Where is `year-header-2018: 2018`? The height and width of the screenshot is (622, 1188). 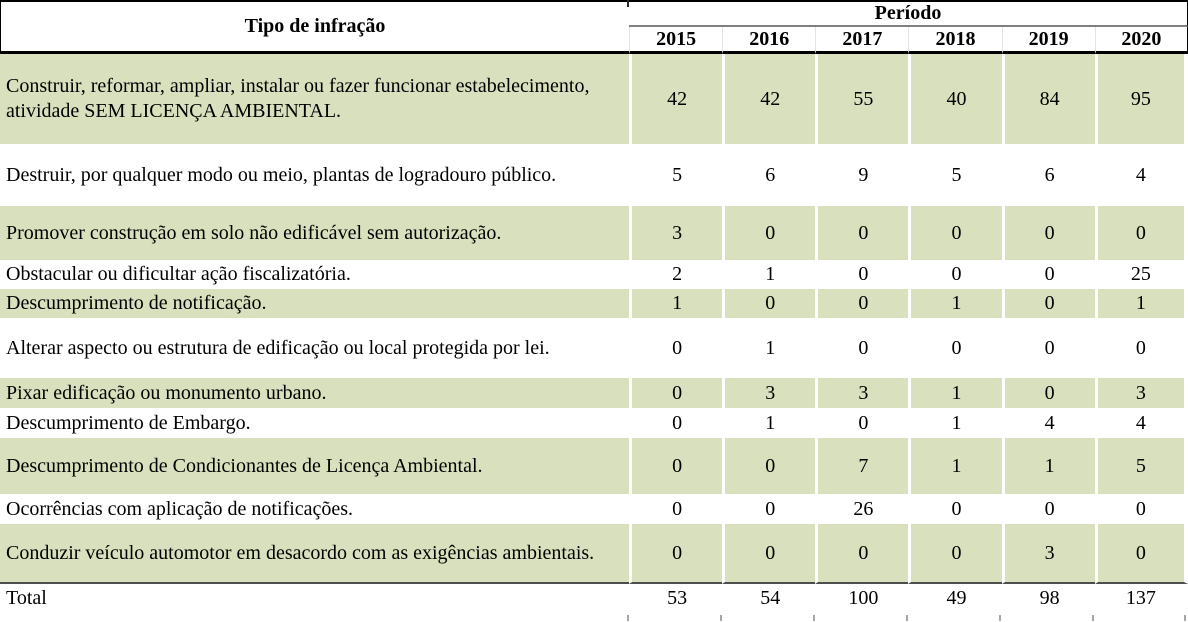 year-header-2018: 2018 is located at coordinates (955, 40).